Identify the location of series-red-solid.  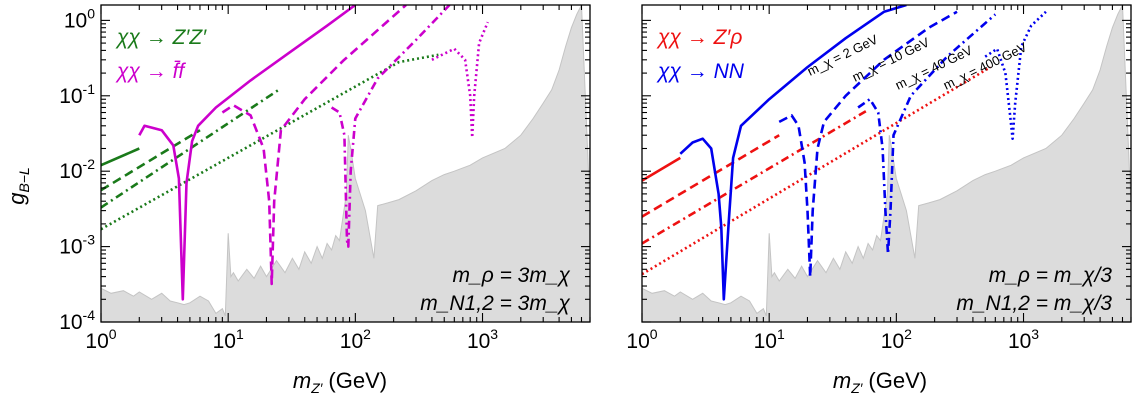
(661, 169).